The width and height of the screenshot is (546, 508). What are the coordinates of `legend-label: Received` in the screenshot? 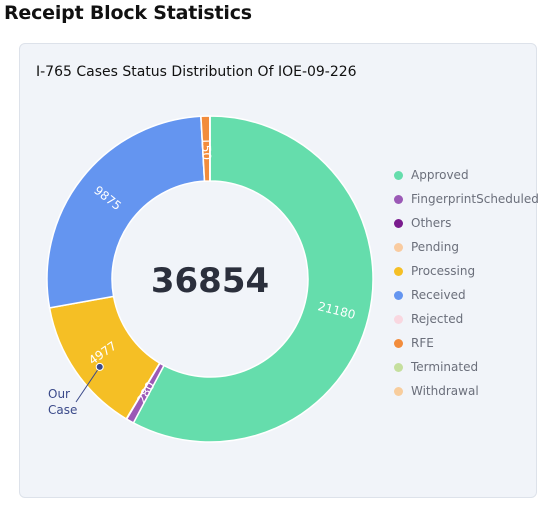 It's located at (438, 295).